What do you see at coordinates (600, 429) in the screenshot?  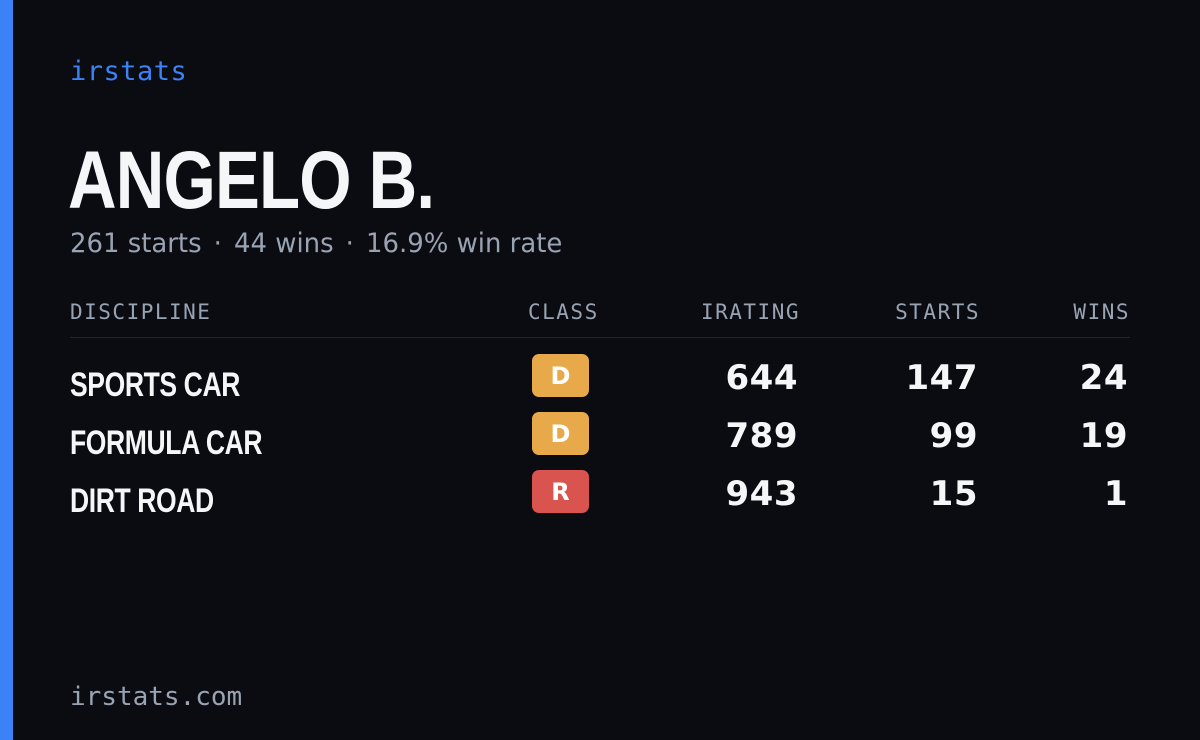 I see `table-row: FORMULA CAR D 789 99 19` at bounding box center [600, 429].